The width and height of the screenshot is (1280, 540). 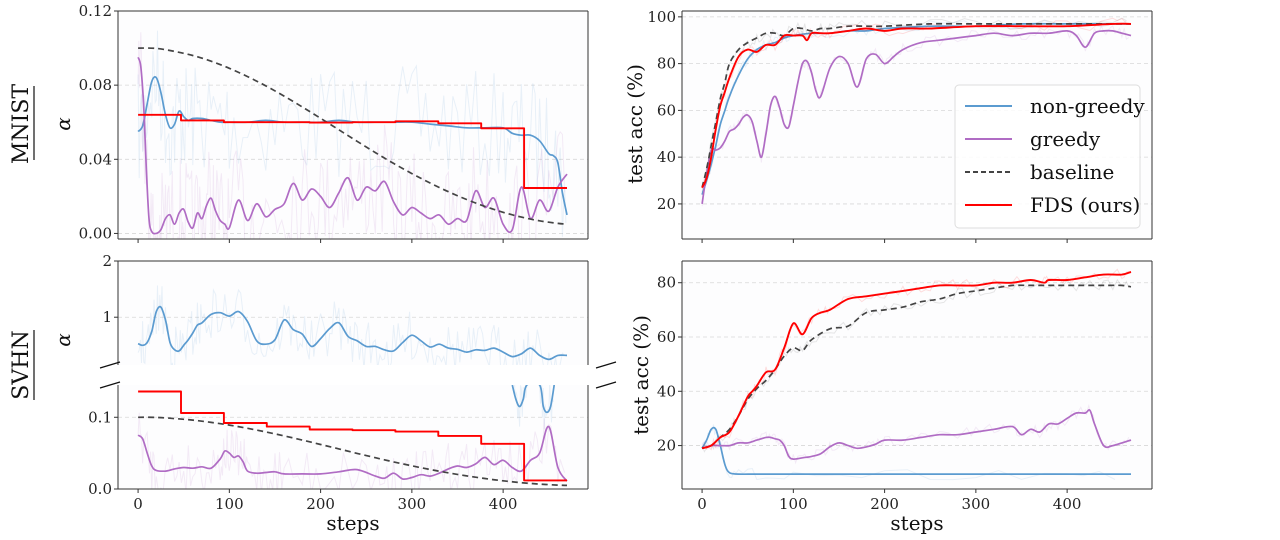 I want to click on plot-area: 0.0 0.1 0 100 200 300 400, so click(x=352, y=447).